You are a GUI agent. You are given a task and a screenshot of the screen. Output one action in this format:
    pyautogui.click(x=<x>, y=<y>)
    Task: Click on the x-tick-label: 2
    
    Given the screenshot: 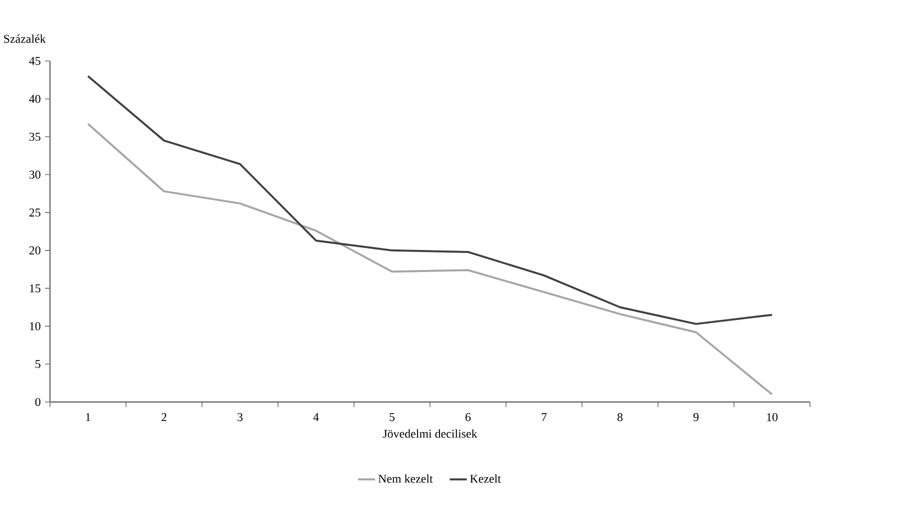 What is the action you would take?
    pyautogui.click(x=164, y=417)
    